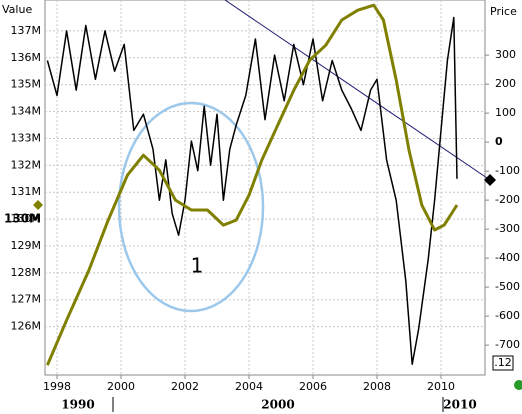  What do you see at coordinates (77, 405) in the screenshot?
I see `period-label: 1990` at bounding box center [77, 405].